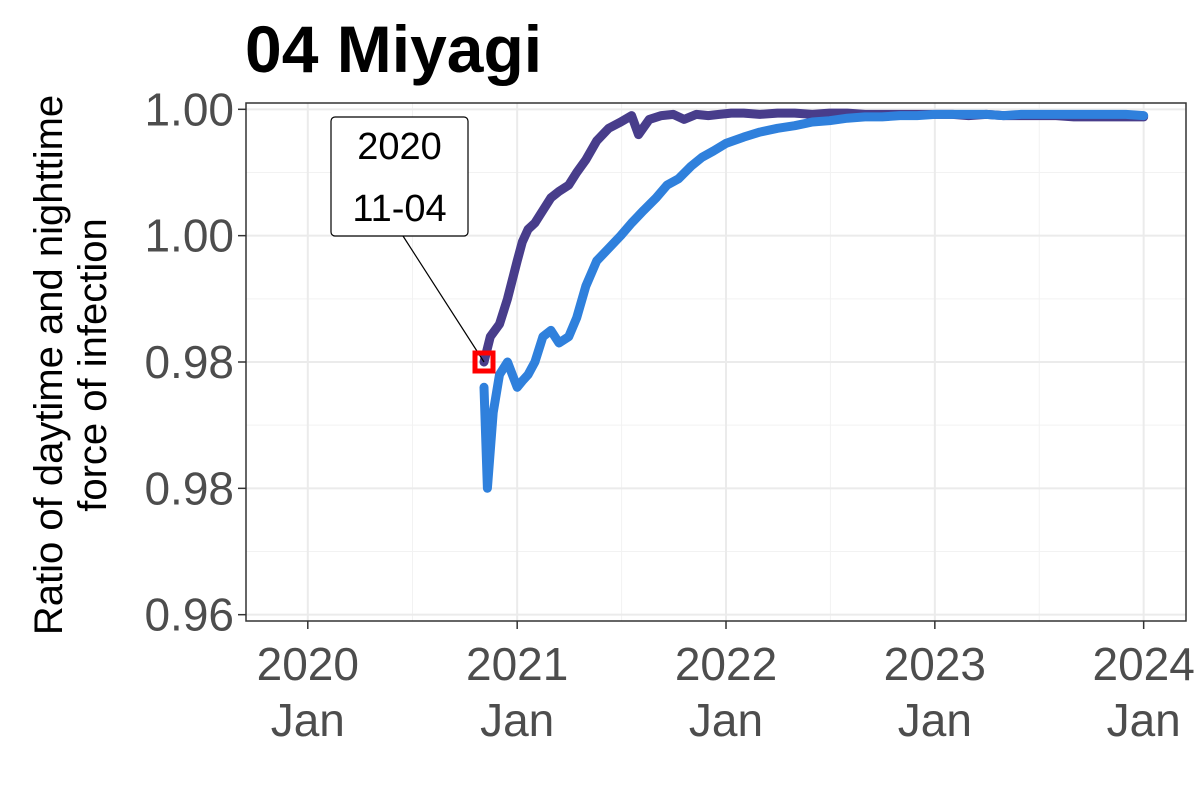  Describe the element at coordinates (484, 362) in the screenshot. I see `annotation-marker-square` at that location.